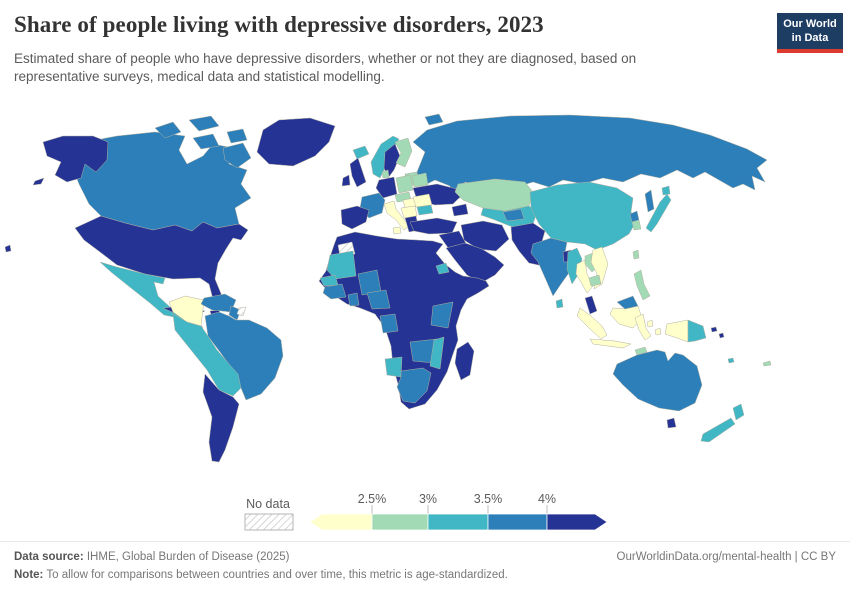 The height and width of the screenshot is (600, 850). What do you see at coordinates (464, 361) in the screenshot?
I see `country-madagascar` at bounding box center [464, 361].